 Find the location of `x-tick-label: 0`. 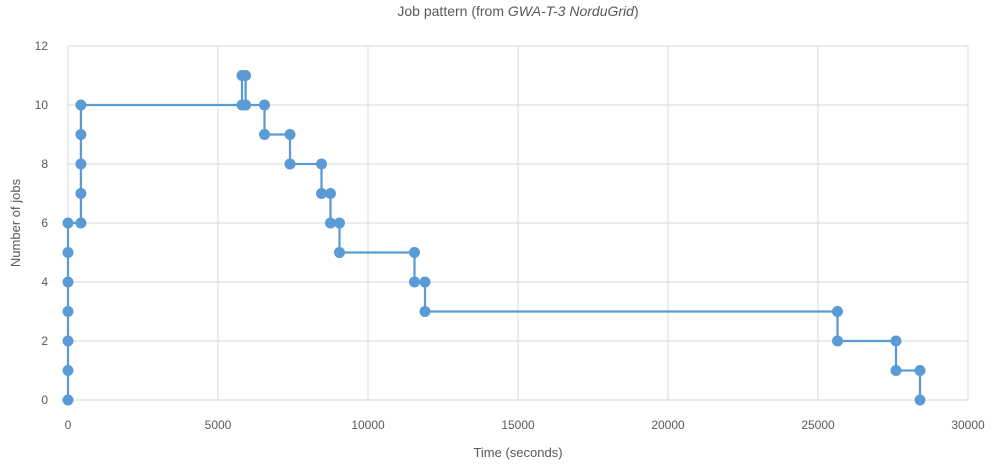

x-tick-label: 0 is located at coordinates (68, 425).